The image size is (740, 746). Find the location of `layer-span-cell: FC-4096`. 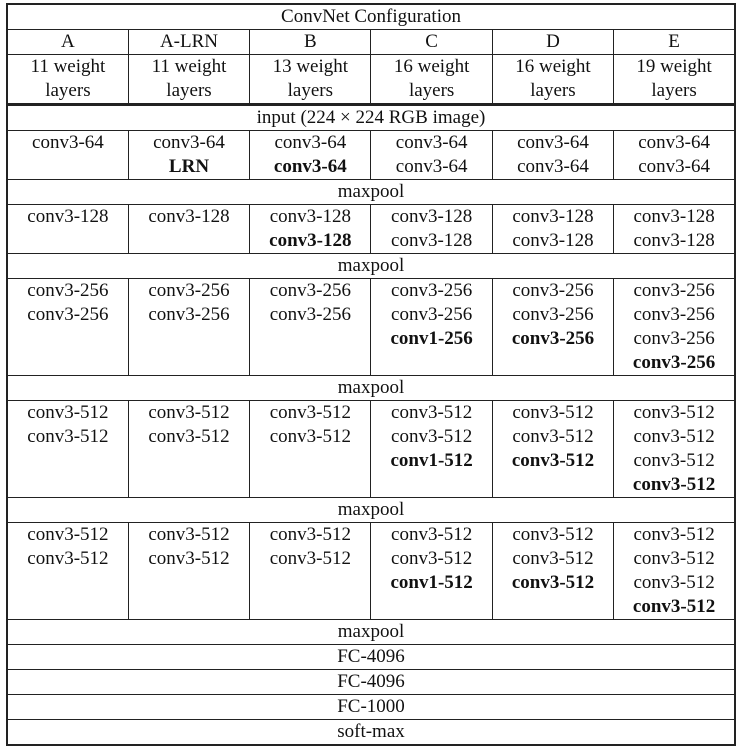

layer-span-cell: FC-4096 is located at coordinates (371, 682).